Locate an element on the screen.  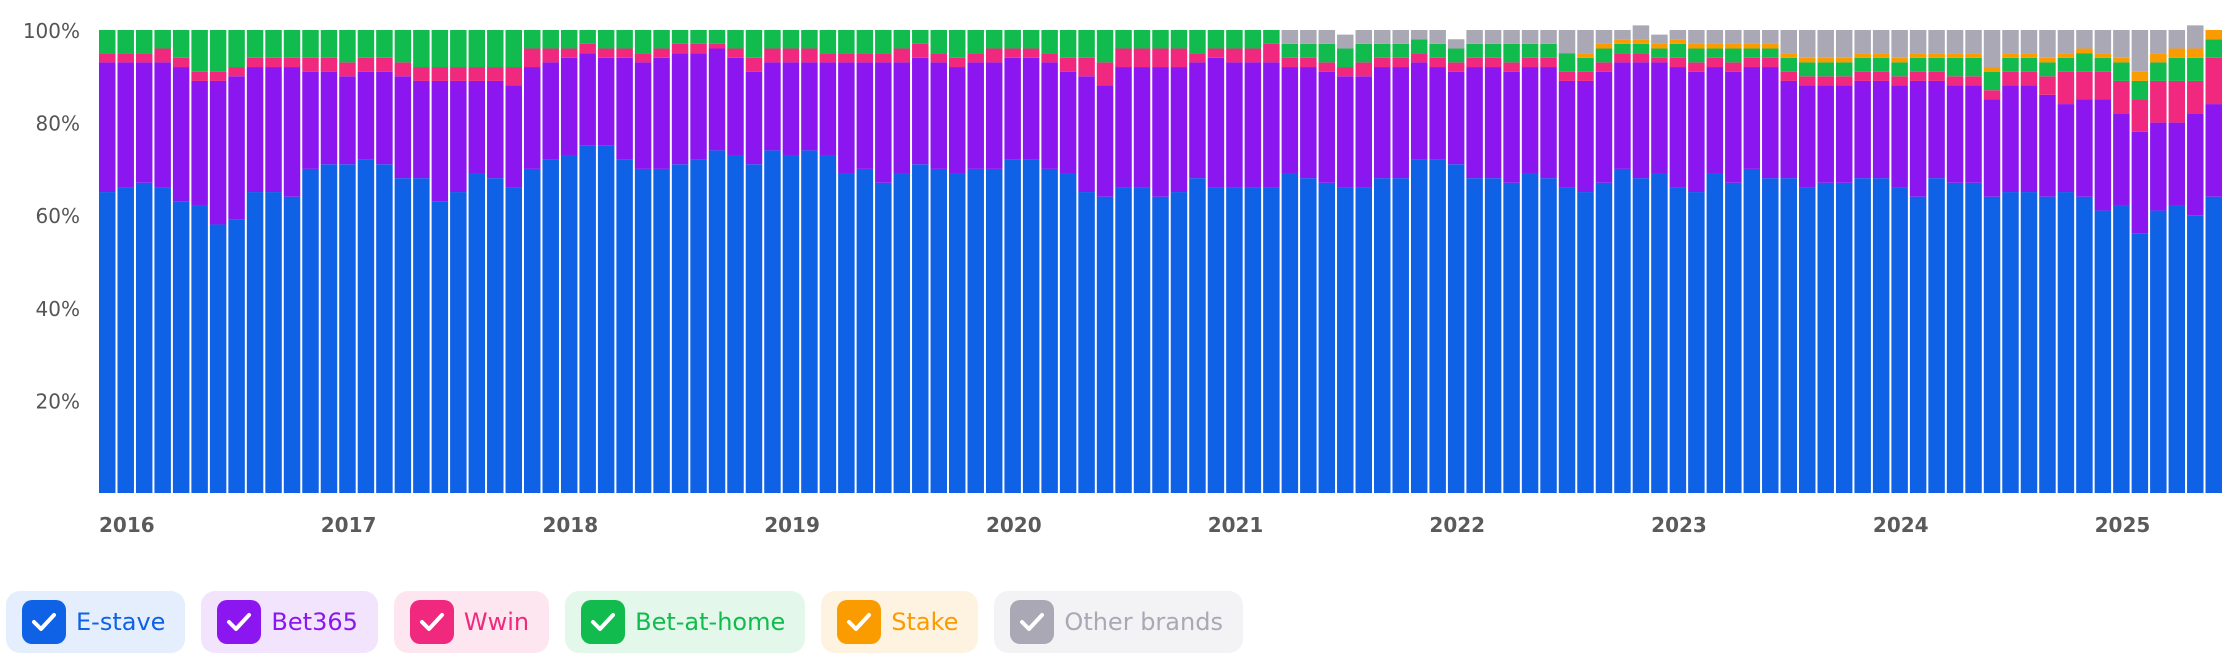
legend-item-wwin: Wwin is located at coordinates (471, 622).